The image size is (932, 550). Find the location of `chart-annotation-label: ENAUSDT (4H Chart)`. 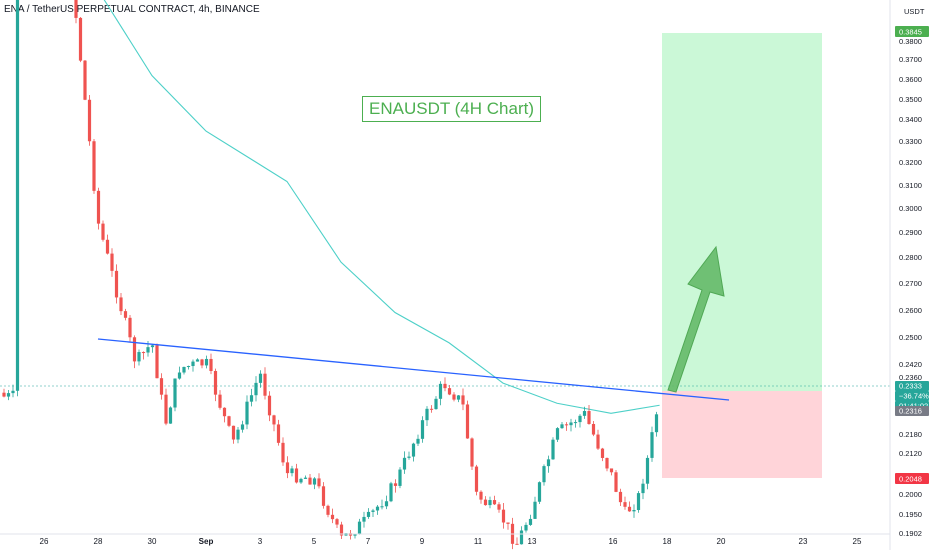

chart-annotation-label: ENAUSDT (4H Chart) is located at coordinates (451, 109).